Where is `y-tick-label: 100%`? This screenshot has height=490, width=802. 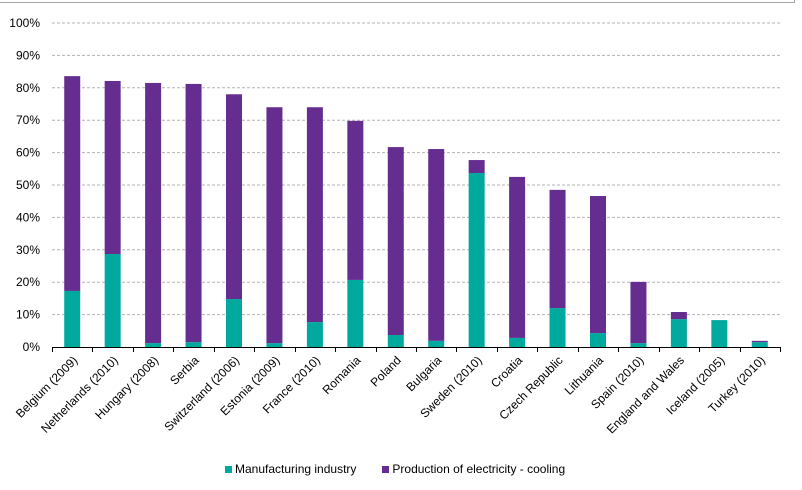 y-tick-label: 100% is located at coordinates (24, 23).